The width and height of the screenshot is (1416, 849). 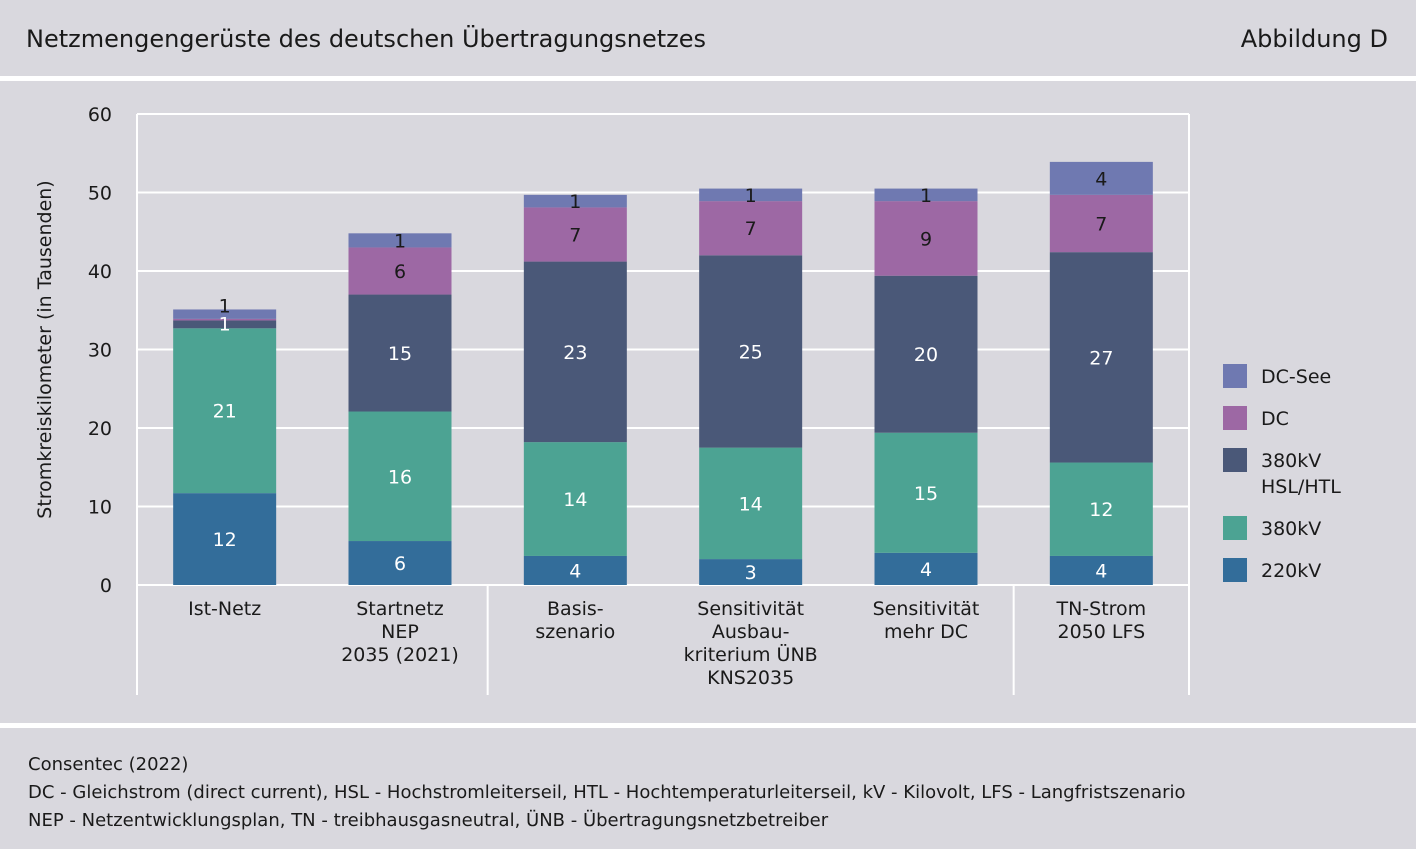 What do you see at coordinates (100, 508) in the screenshot?
I see `y-tick-label: 10` at bounding box center [100, 508].